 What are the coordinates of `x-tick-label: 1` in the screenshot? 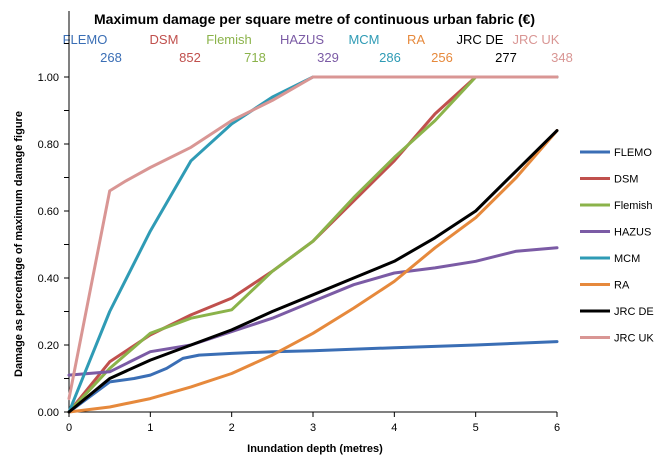 It's located at (150, 428).